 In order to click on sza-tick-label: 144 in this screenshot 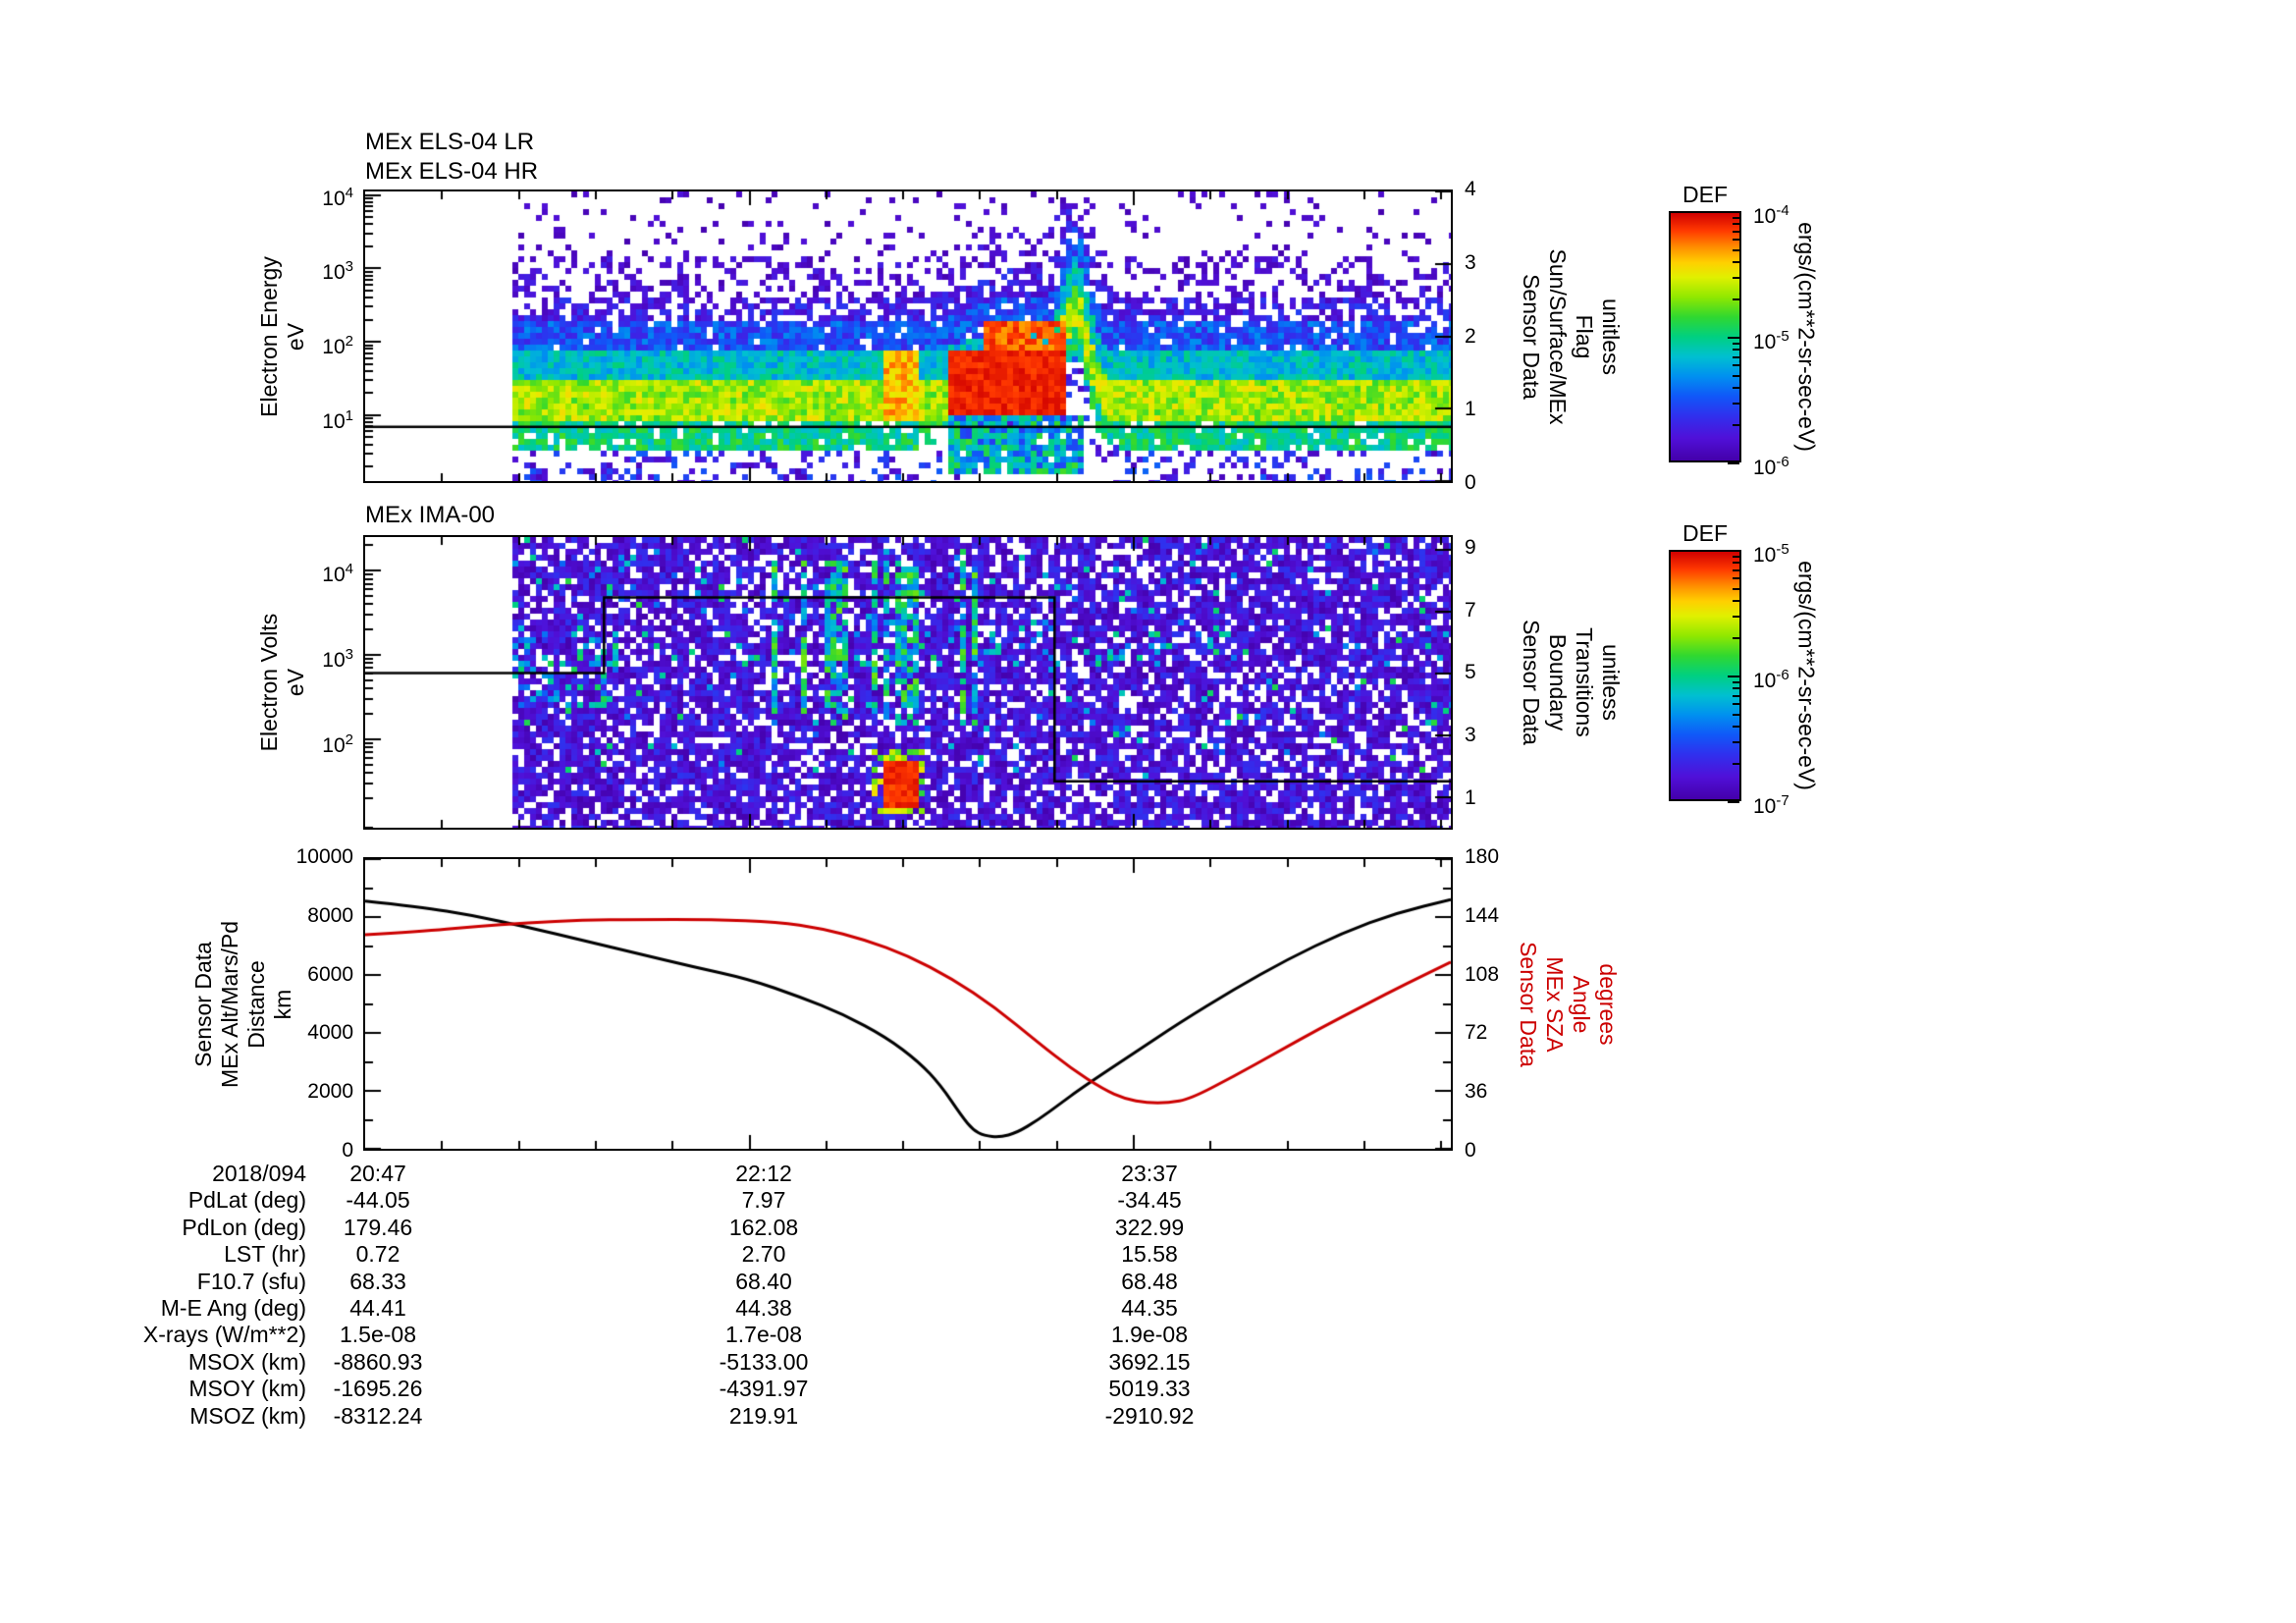, I will do `click(1482, 915)`.